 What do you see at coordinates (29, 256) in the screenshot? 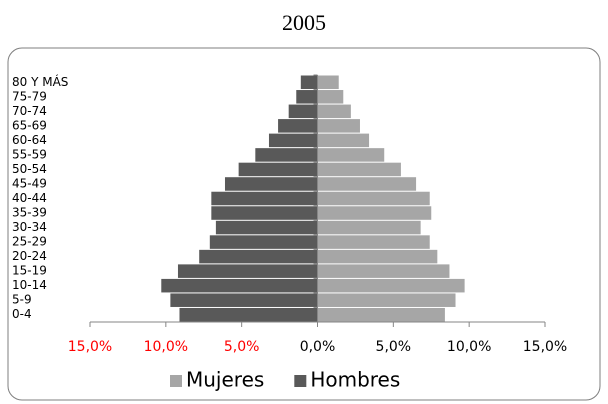
I see `y-tick-label: 20-24` at bounding box center [29, 256].